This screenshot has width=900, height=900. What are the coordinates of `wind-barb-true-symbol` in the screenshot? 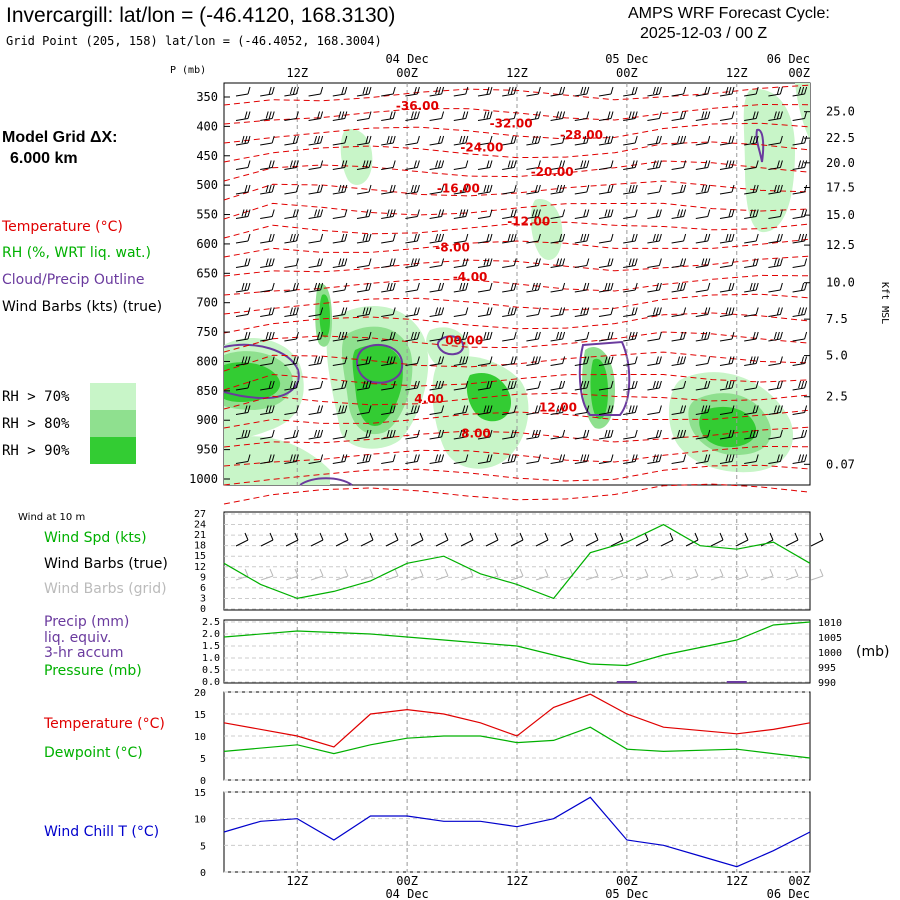 It's located at (342, 539).